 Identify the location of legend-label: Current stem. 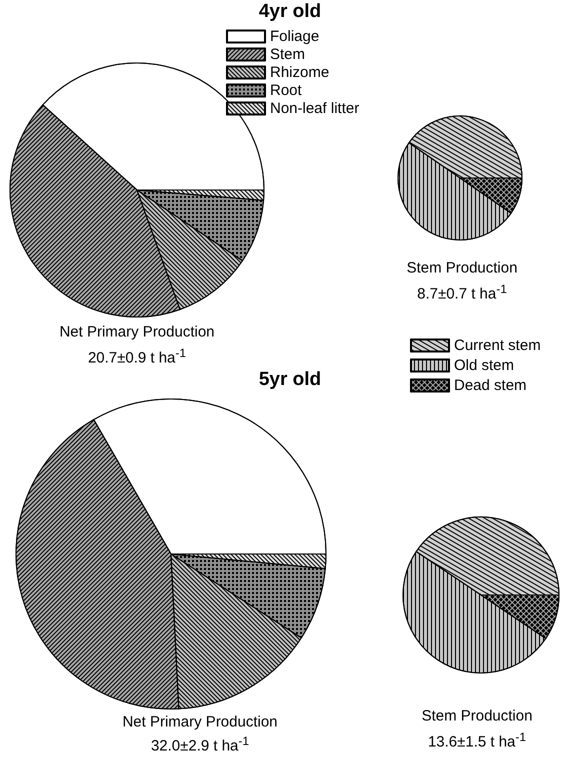
(497, 345).